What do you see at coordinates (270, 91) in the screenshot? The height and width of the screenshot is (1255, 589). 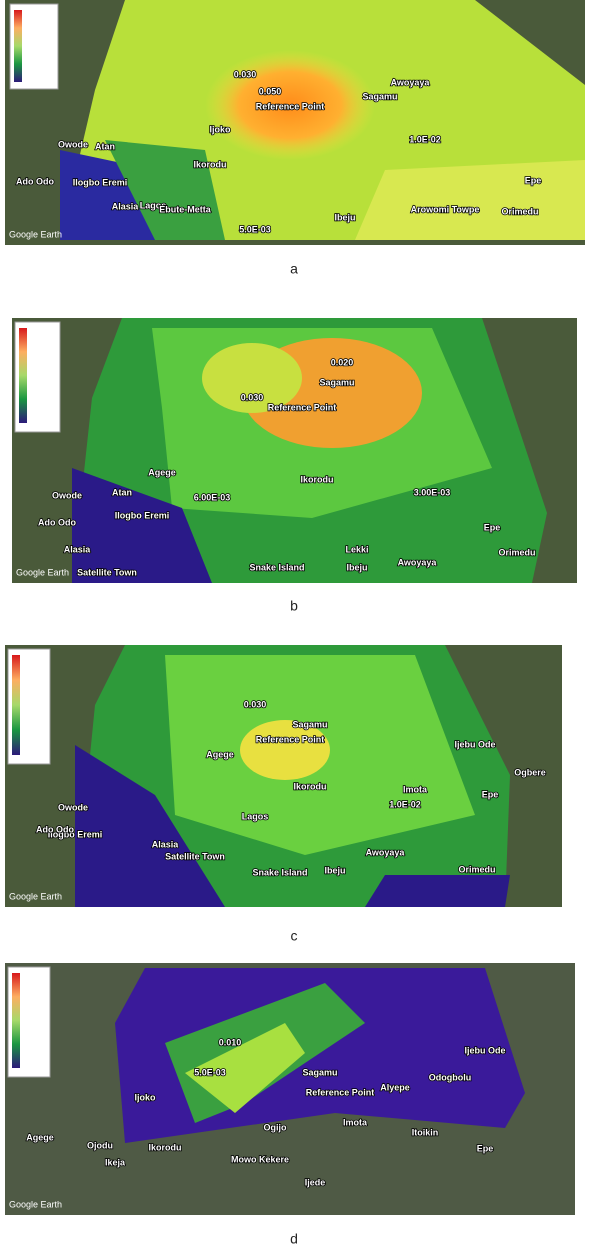 I see `map-label: 0.050` at bounding box center [270, 91].